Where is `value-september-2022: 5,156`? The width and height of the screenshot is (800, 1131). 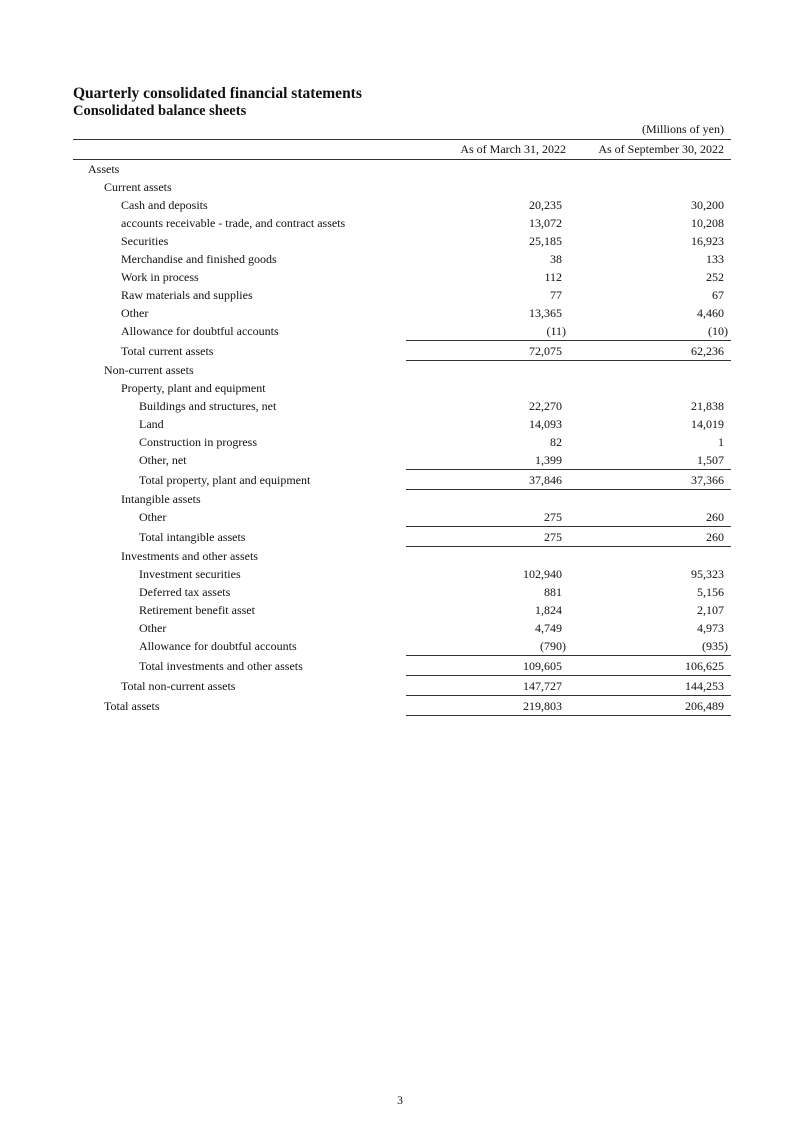 value-september-2022: 5,156 is located at coordinates (710, 592).